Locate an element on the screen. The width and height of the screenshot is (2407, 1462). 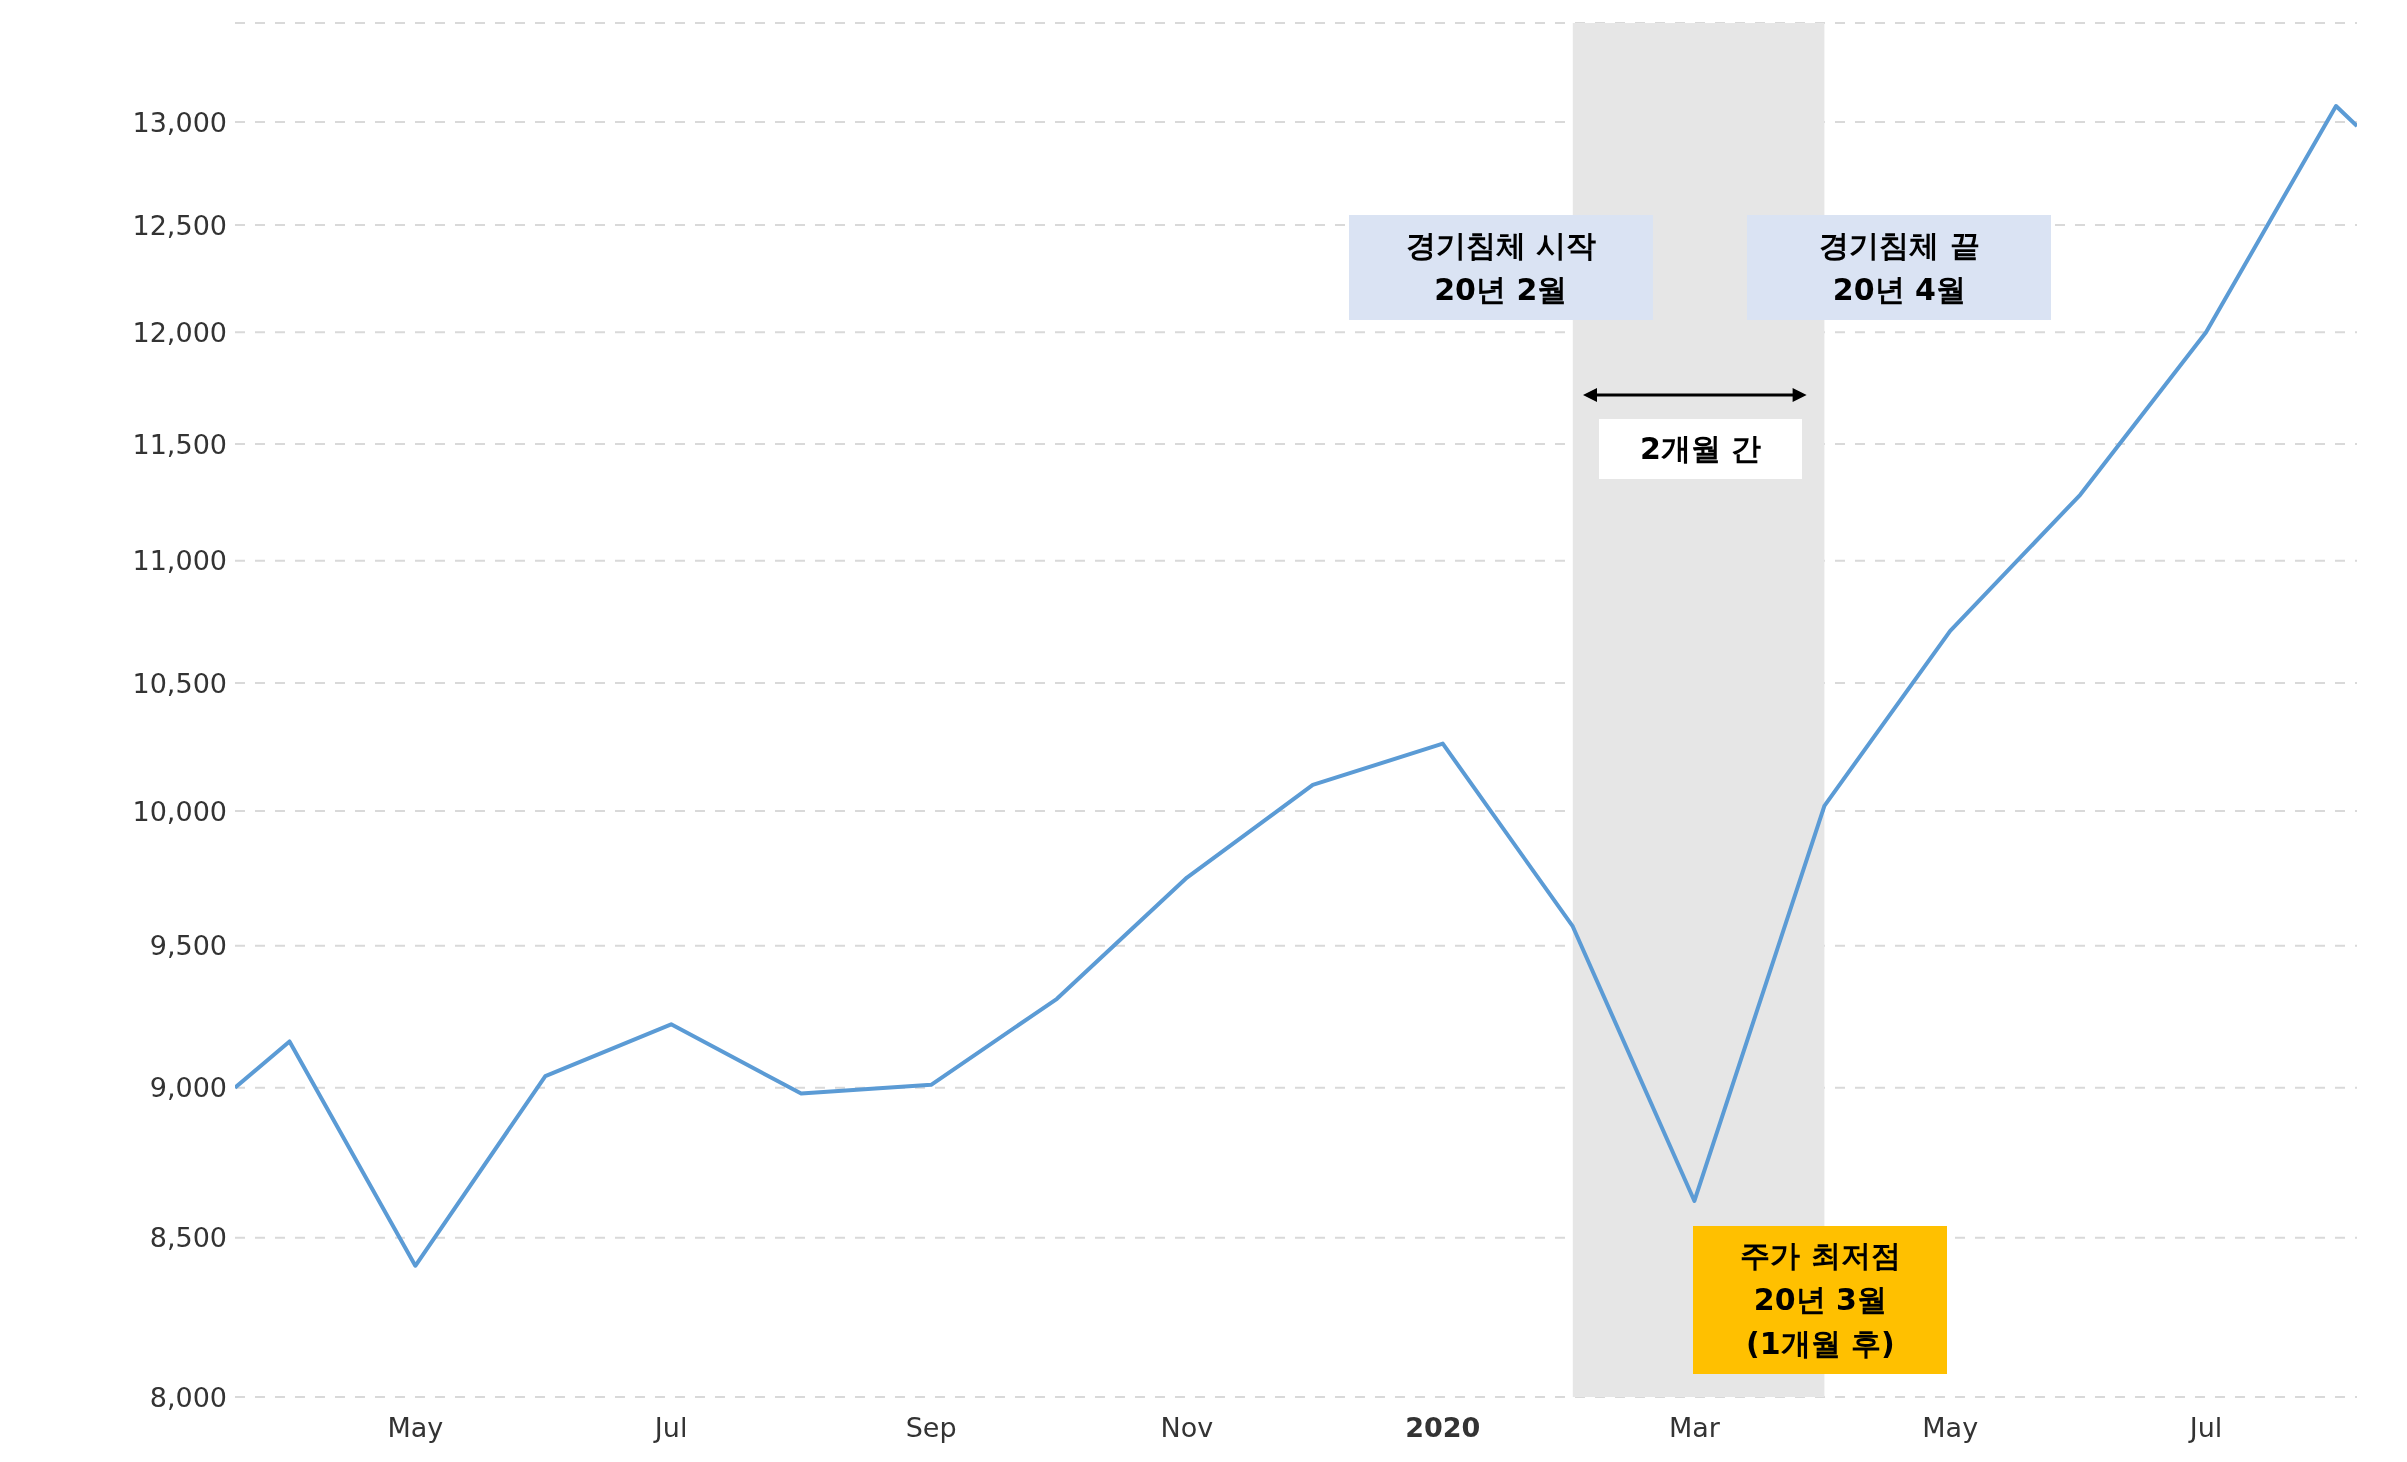
x-tick-label: 2020 is located at coordinates (1443, 1427).